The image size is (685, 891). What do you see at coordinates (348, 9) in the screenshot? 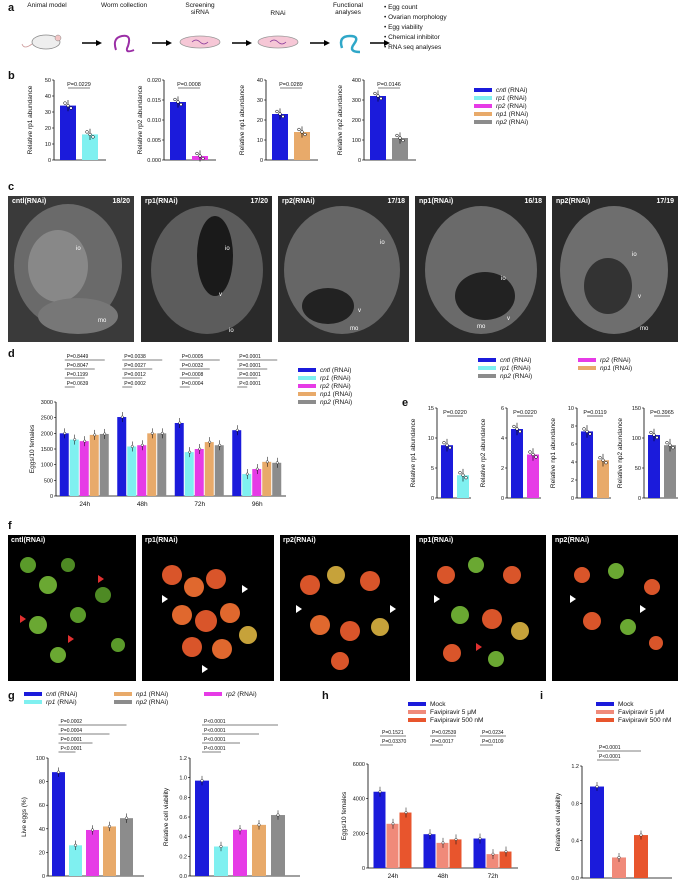
I see `step-label: Functional analyses` at bounding box center [348, 9].